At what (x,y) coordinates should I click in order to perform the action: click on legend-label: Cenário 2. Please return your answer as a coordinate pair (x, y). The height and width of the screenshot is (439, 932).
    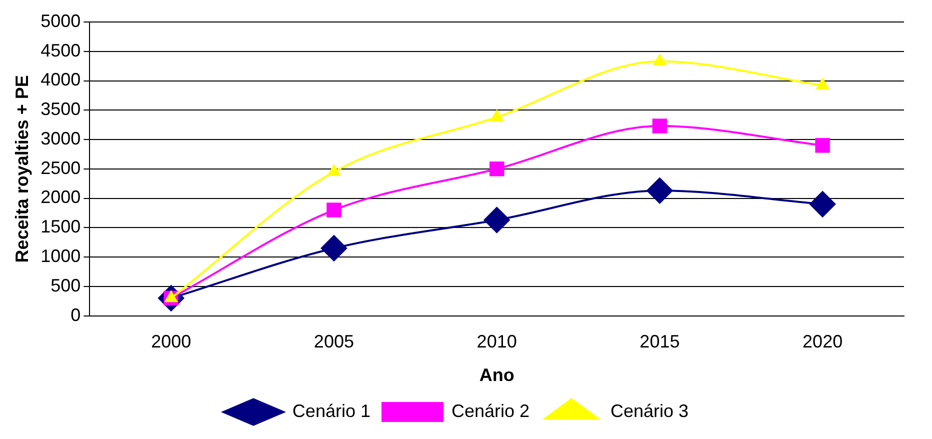
    Looking at the image, I should click on (490, 410).